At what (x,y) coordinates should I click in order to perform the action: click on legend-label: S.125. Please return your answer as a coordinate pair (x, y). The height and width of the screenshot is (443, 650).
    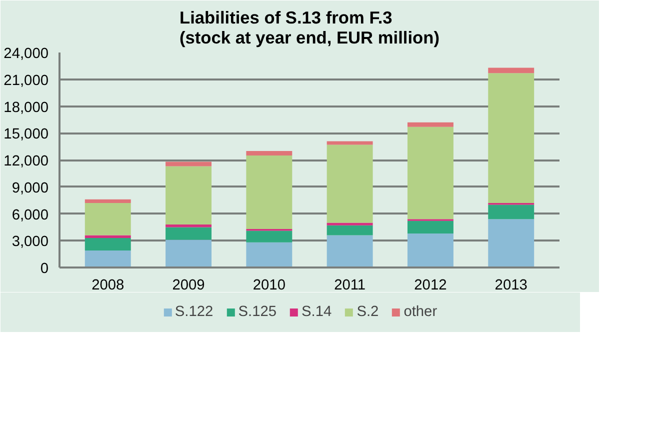
    Looking at the image, I should click on (257, 312).